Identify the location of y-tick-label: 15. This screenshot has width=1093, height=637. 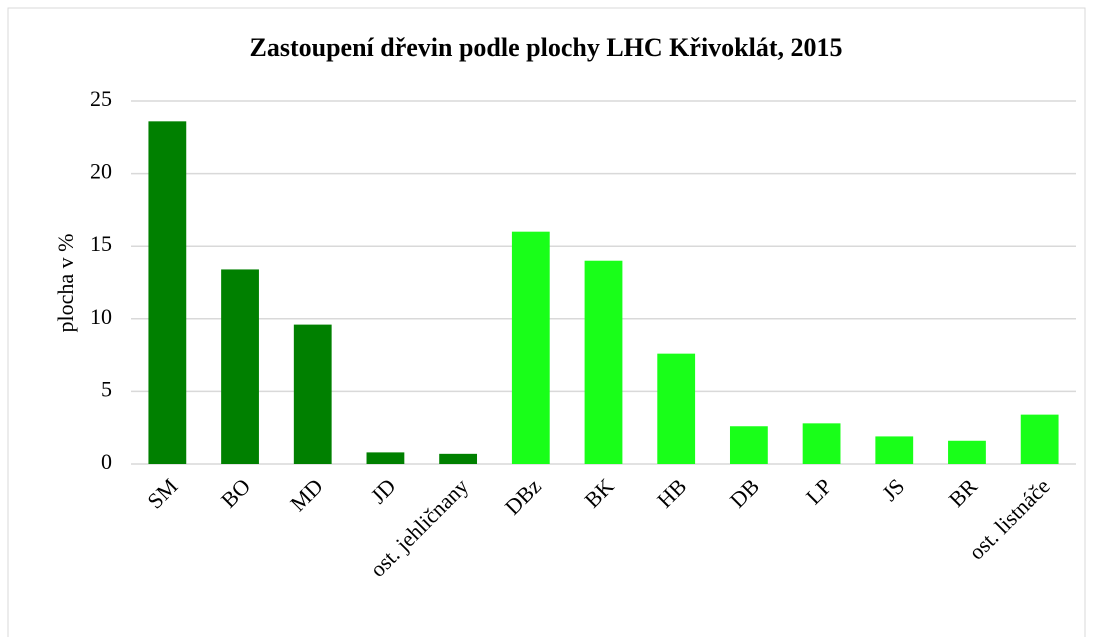
(101, 243).